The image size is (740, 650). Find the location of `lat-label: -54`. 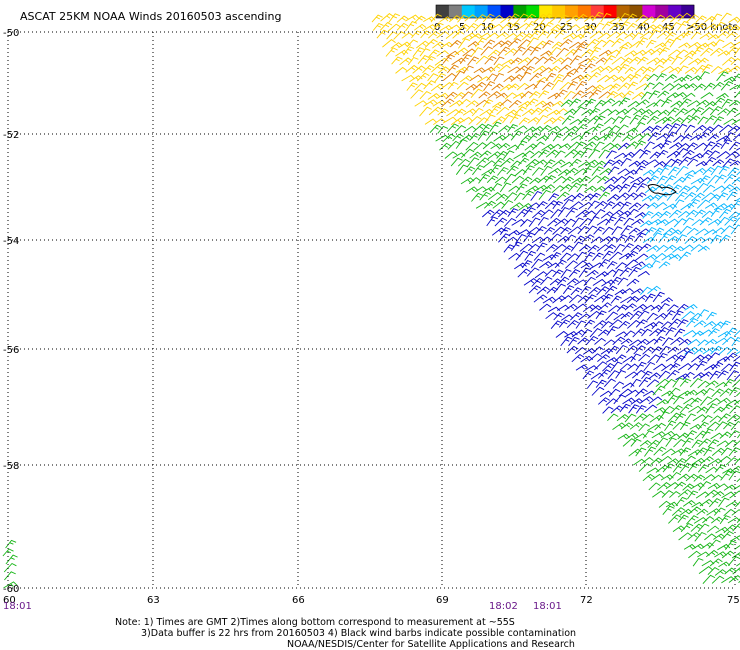

lat-label: -54 is located at coordinates (11, 241).